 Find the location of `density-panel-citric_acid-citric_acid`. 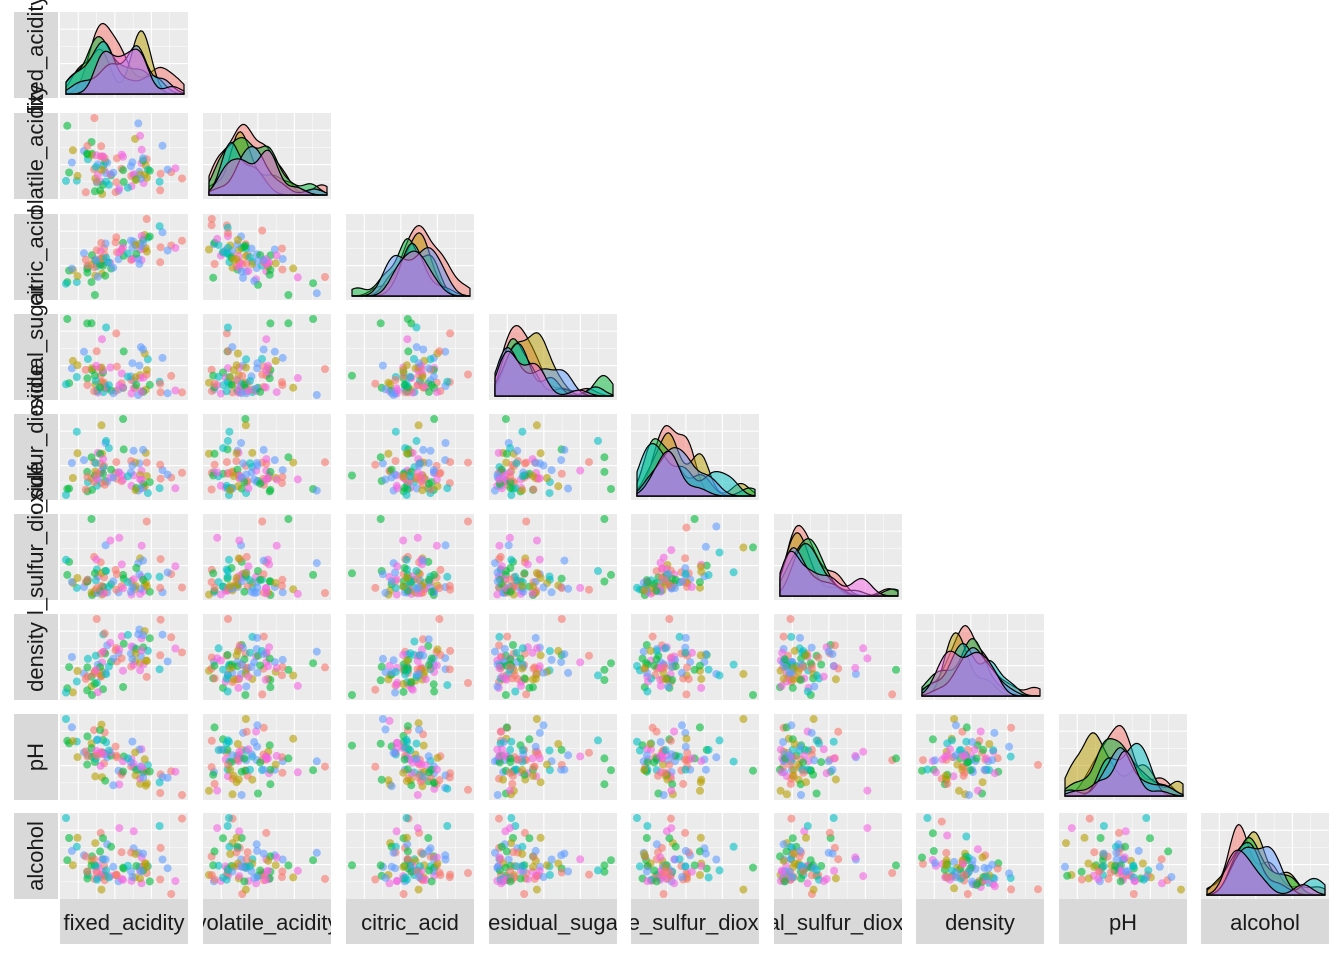

density-panel-citric_acid-citric_acid is located at coordinates (410, 257).